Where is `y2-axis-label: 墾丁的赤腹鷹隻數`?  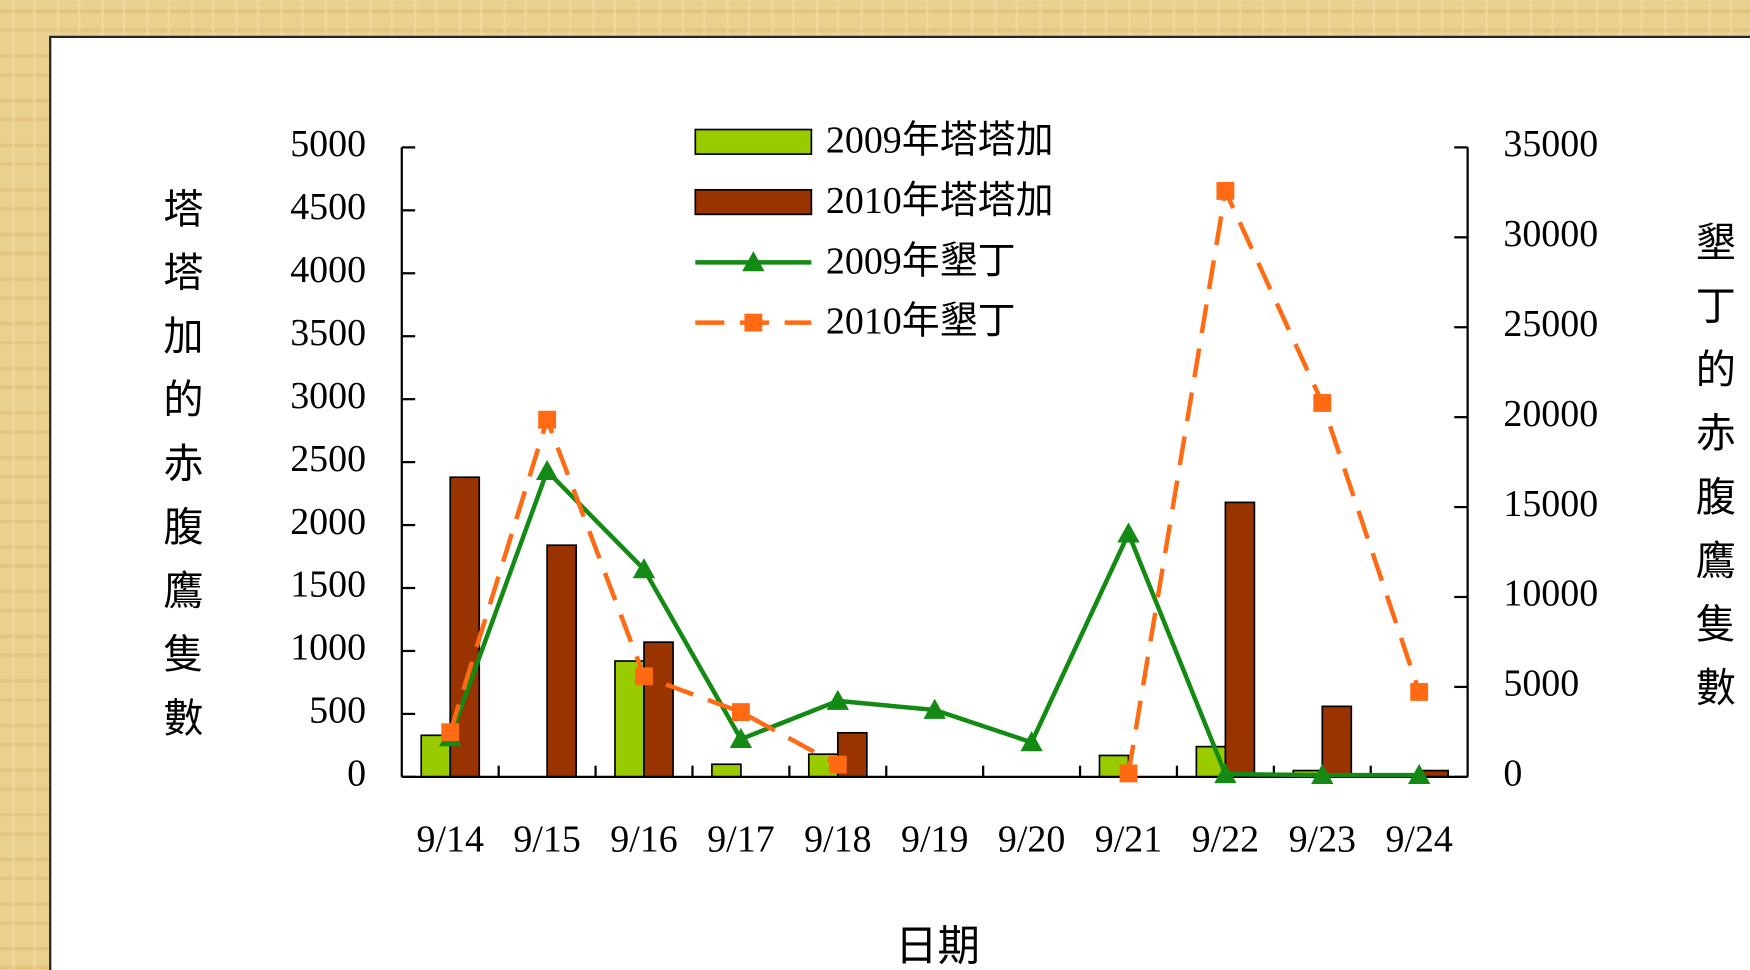 y2-axis-label: 墾丁的赤腹鷹隻數 is located at coordinates (1711, 475).